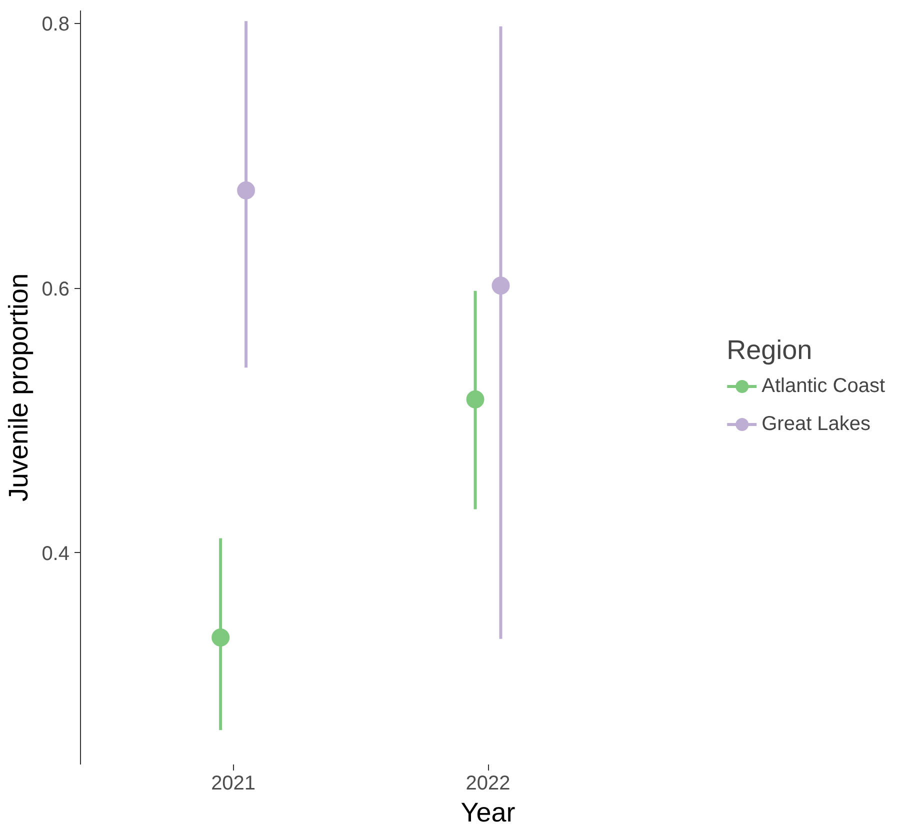 The height and width of the screenshot is (838, 910). I want to click on x-tick-label: 2021, so click(233, 783).